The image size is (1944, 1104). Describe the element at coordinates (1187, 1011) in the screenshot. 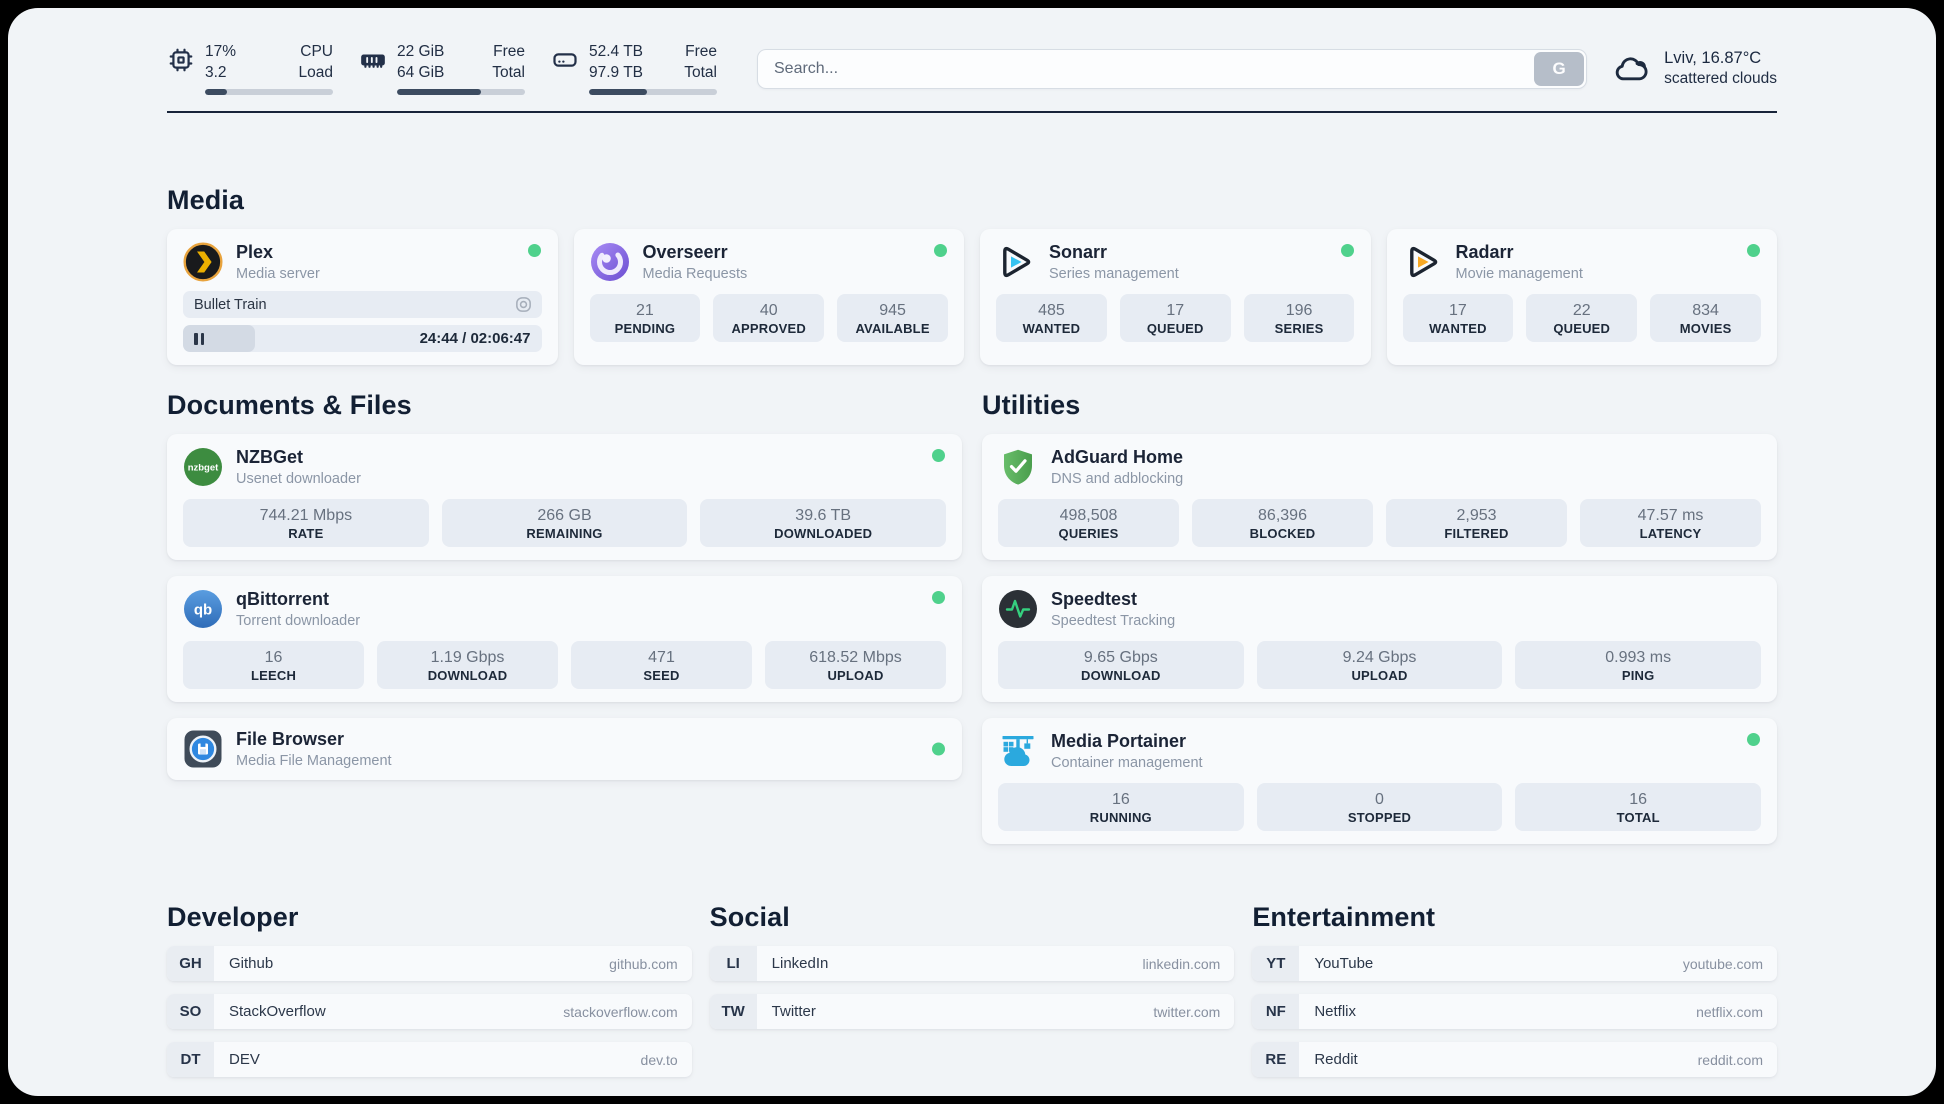

I see `bookmark-url: twitter.com` at that location.